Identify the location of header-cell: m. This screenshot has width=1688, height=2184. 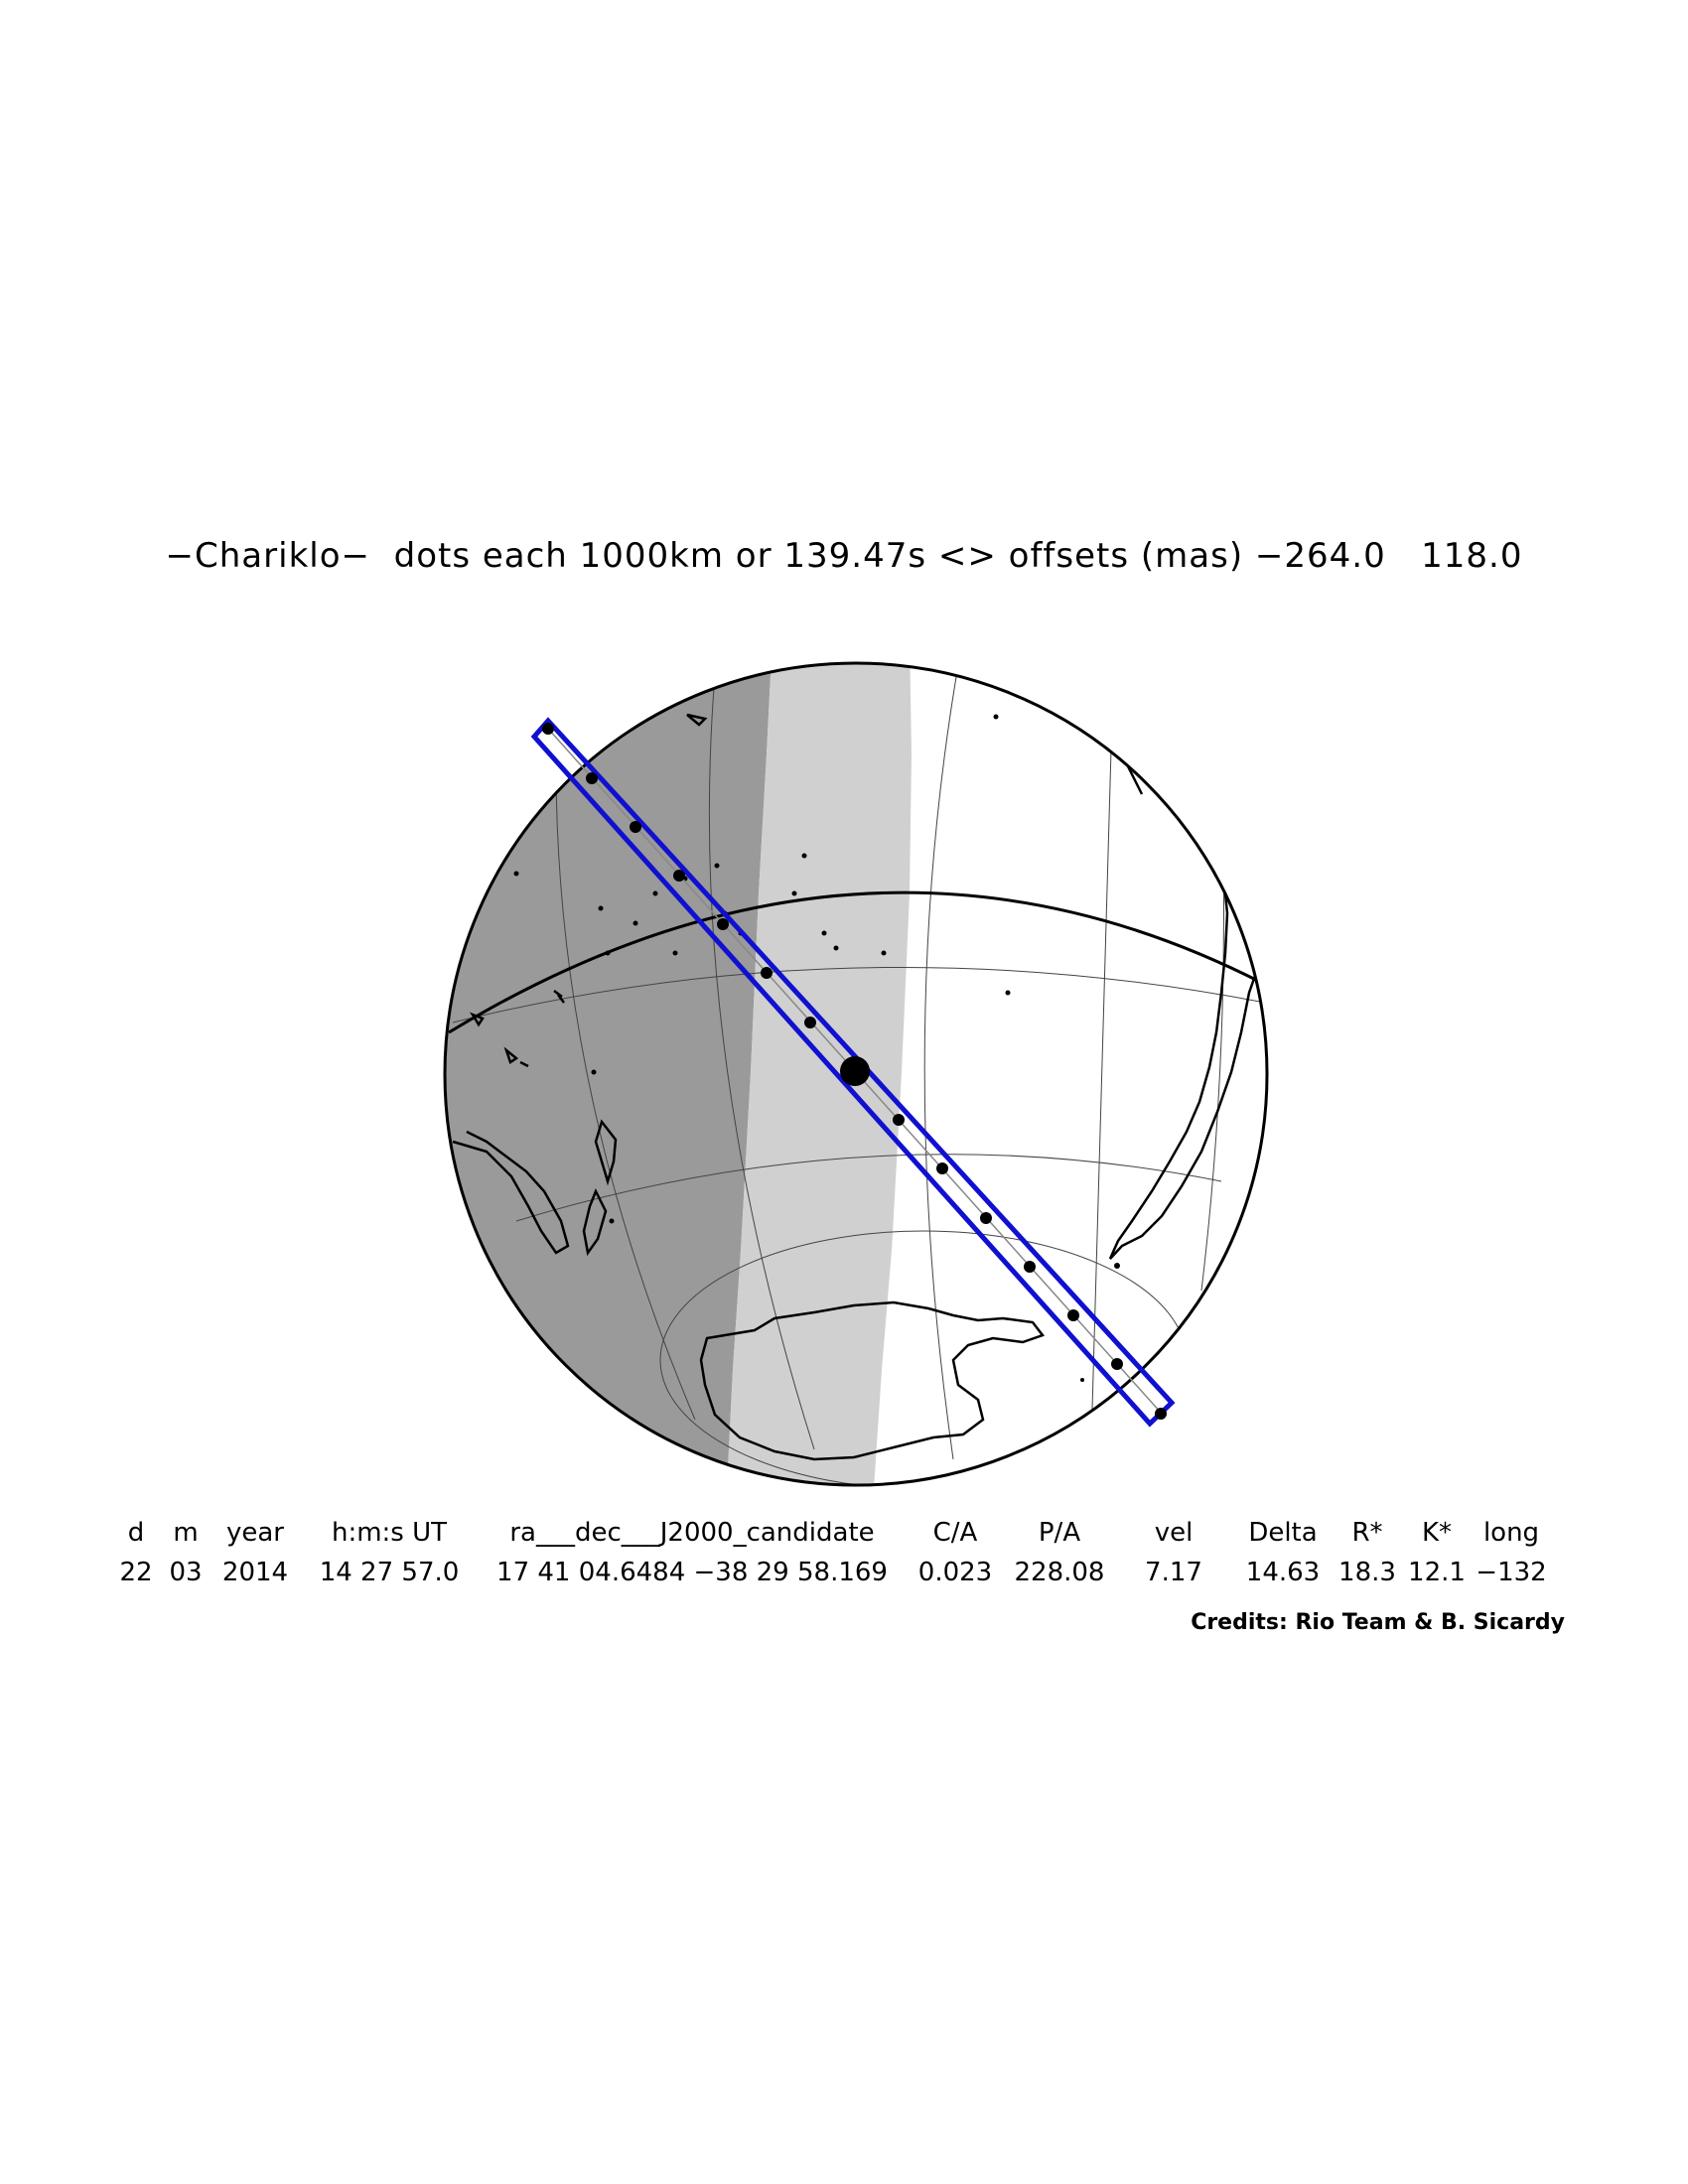
(186, 1533).